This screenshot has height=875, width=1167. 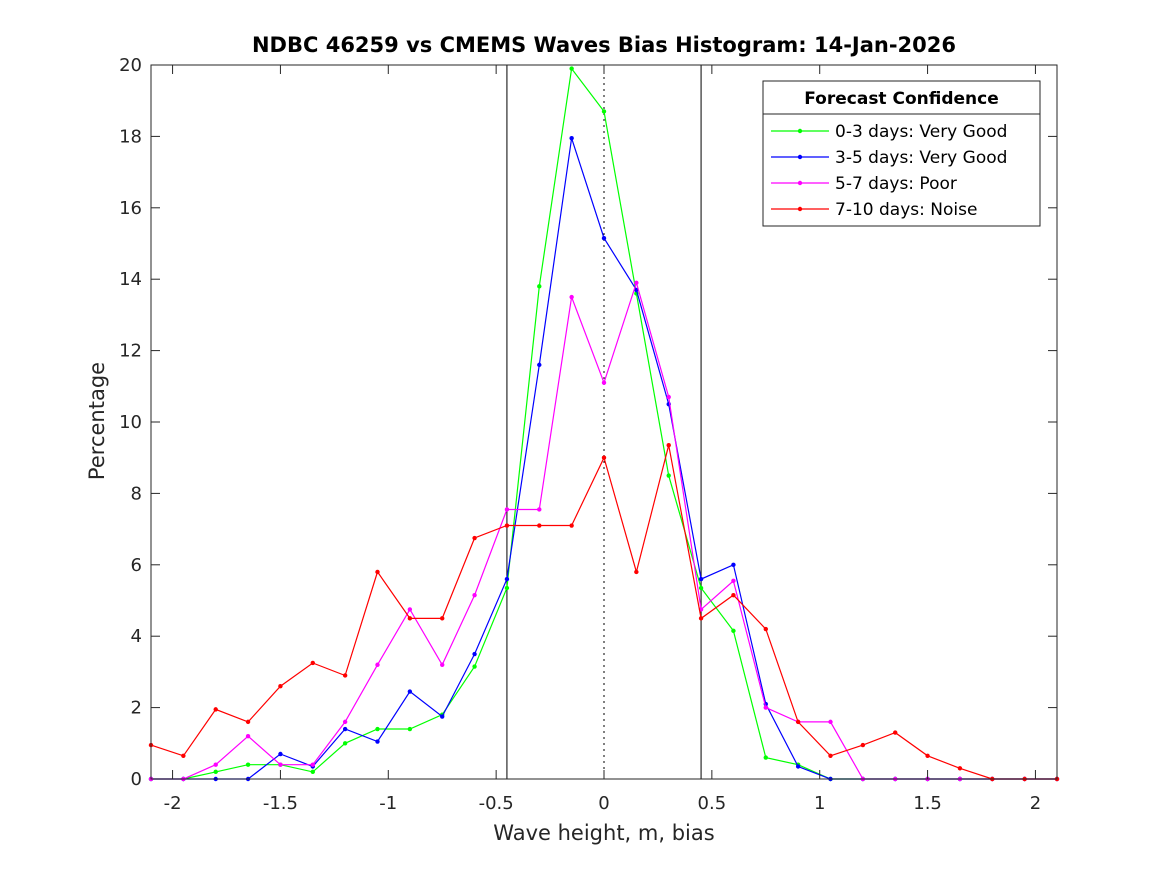 What do you see at coordinates (901, 153) in the screenshot?
I see `legend-box` at bounding box center [901, 153].